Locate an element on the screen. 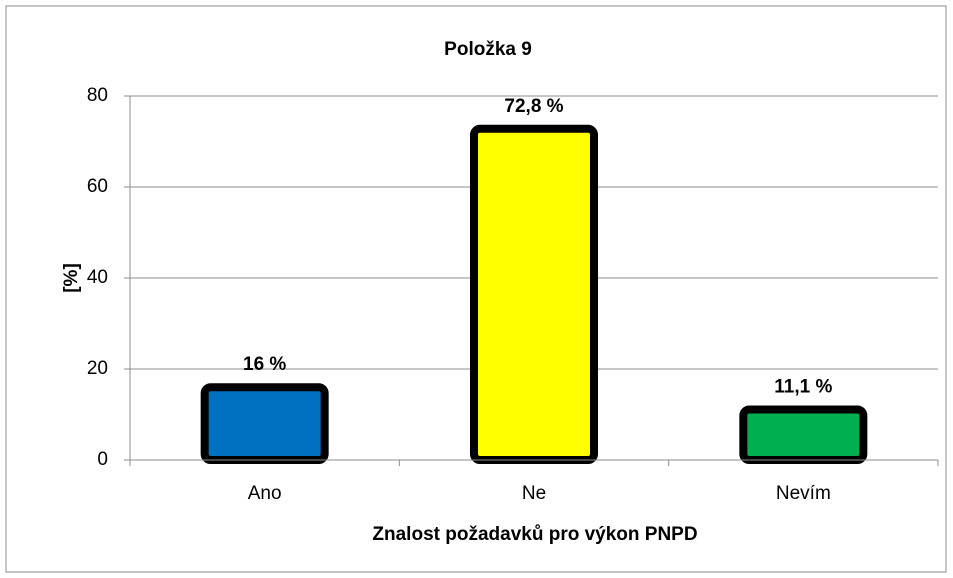  y-tick-label: 0 is located at coordinates (102, 459).